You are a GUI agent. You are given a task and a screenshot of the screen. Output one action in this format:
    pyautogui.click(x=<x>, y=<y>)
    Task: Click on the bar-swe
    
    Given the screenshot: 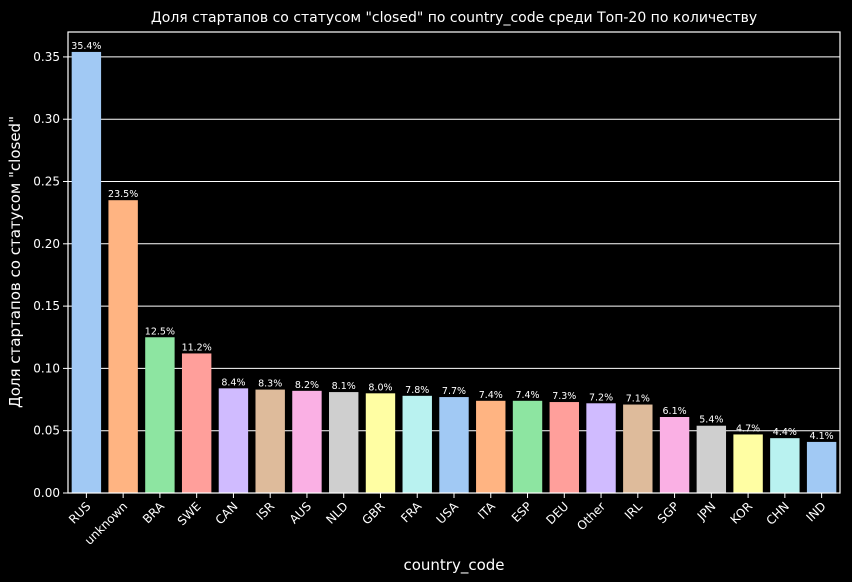 What is the action you would take?
    pyautogui.click(x=196, y=423)
    